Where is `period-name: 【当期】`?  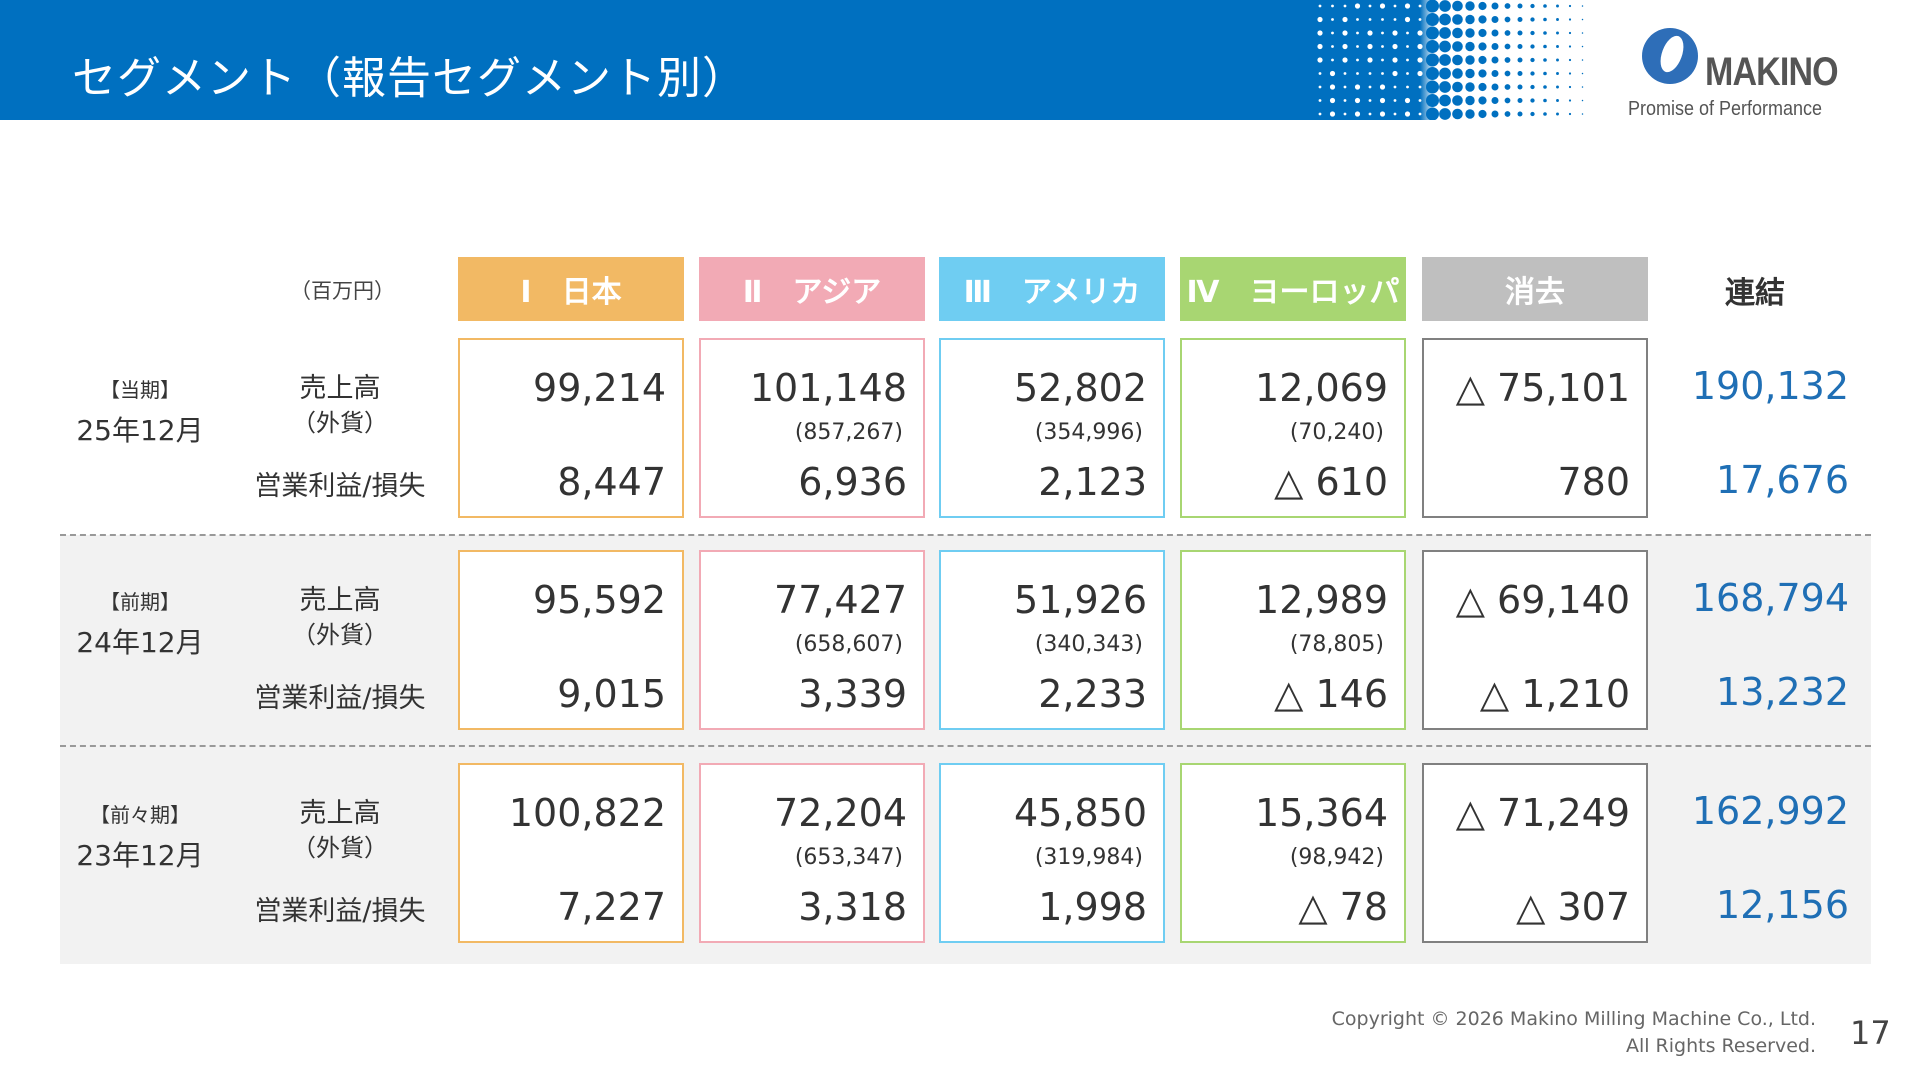 period-name: 【当期】 is located at coordinates (140, 390).